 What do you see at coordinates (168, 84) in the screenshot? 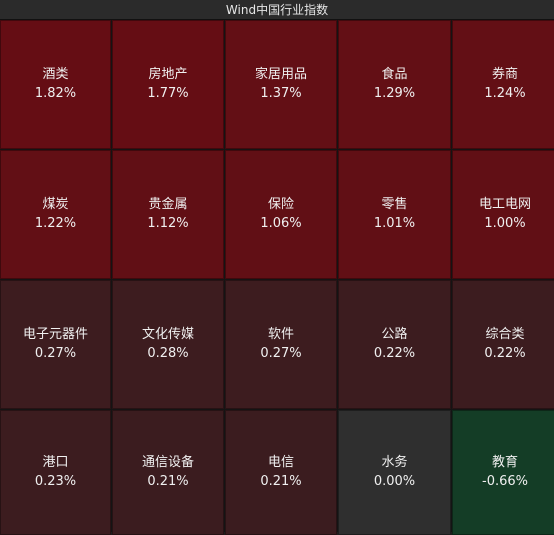
I see `tile-1: 房地产 1.77%` at bounding box center [168, 84].